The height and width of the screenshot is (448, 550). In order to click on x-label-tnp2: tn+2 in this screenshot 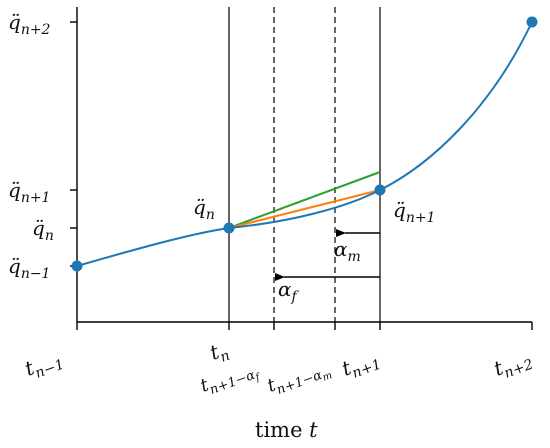, I will do `click(513, 364)`.